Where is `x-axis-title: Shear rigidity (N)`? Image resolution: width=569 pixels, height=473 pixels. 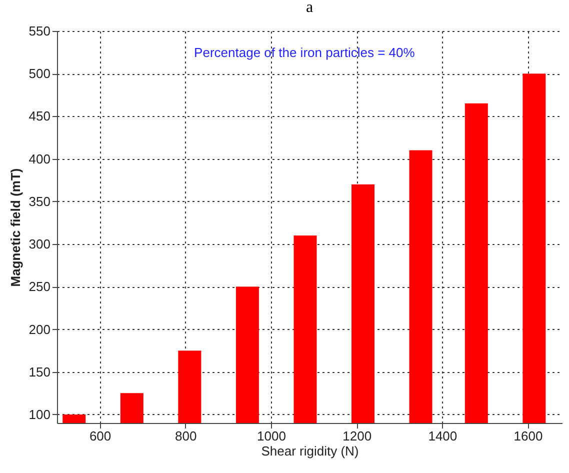
x-axis-title: Shear rigidity (N) is located at coordinates (310, 451).